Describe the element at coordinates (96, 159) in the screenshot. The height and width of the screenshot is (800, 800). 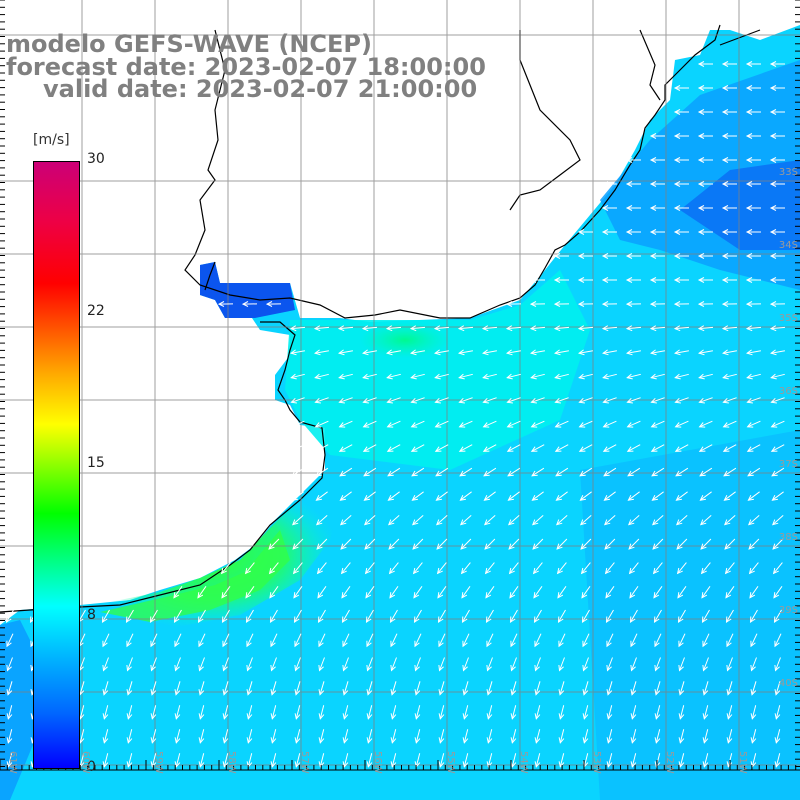
I see `colorbar-tick-30: 30` at that location.